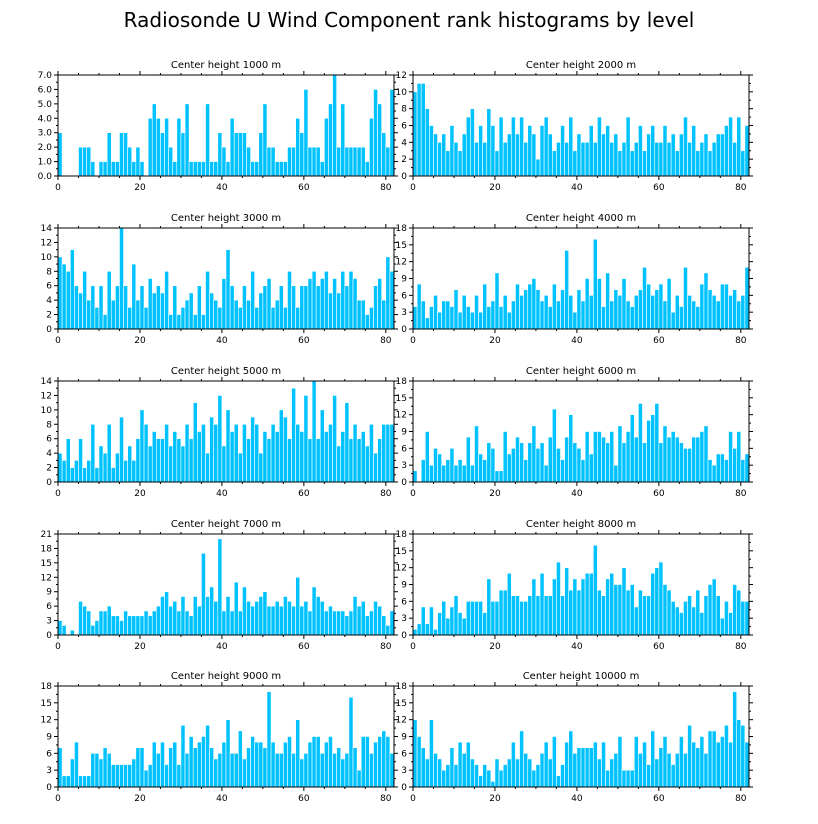 Image resolution: width=818 pixels, height=824 pixels. I want to click on y-tick-label: 21, so click(46, 535).